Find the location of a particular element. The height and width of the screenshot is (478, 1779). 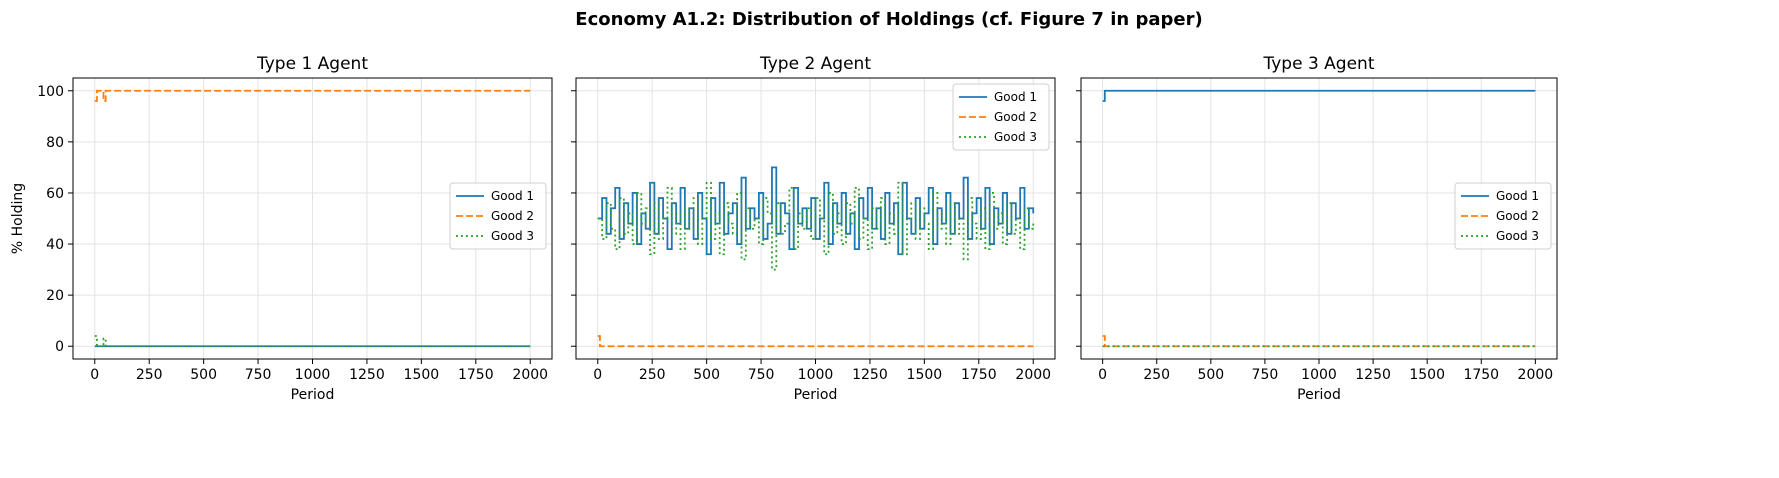

y-tick-label: 60 is located at coordinates (55, 194).